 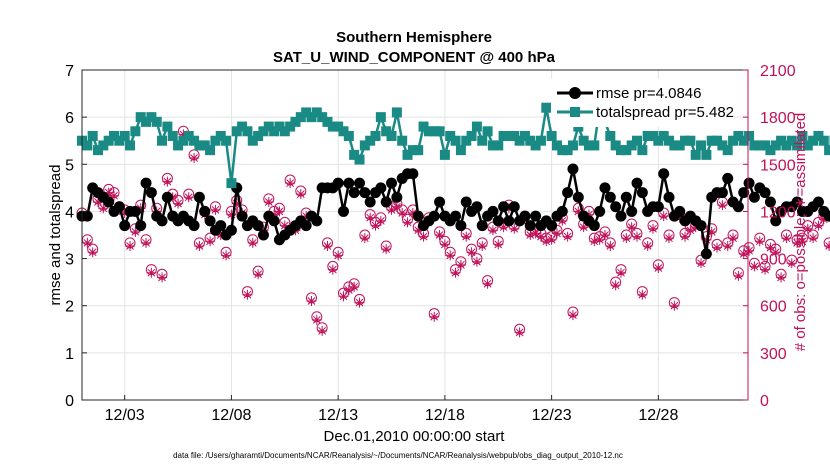 What do you see at coordinates (69, 71) in the screenshot?
I see `y-tick-label-left: 7` at bounding box center [69, 71].